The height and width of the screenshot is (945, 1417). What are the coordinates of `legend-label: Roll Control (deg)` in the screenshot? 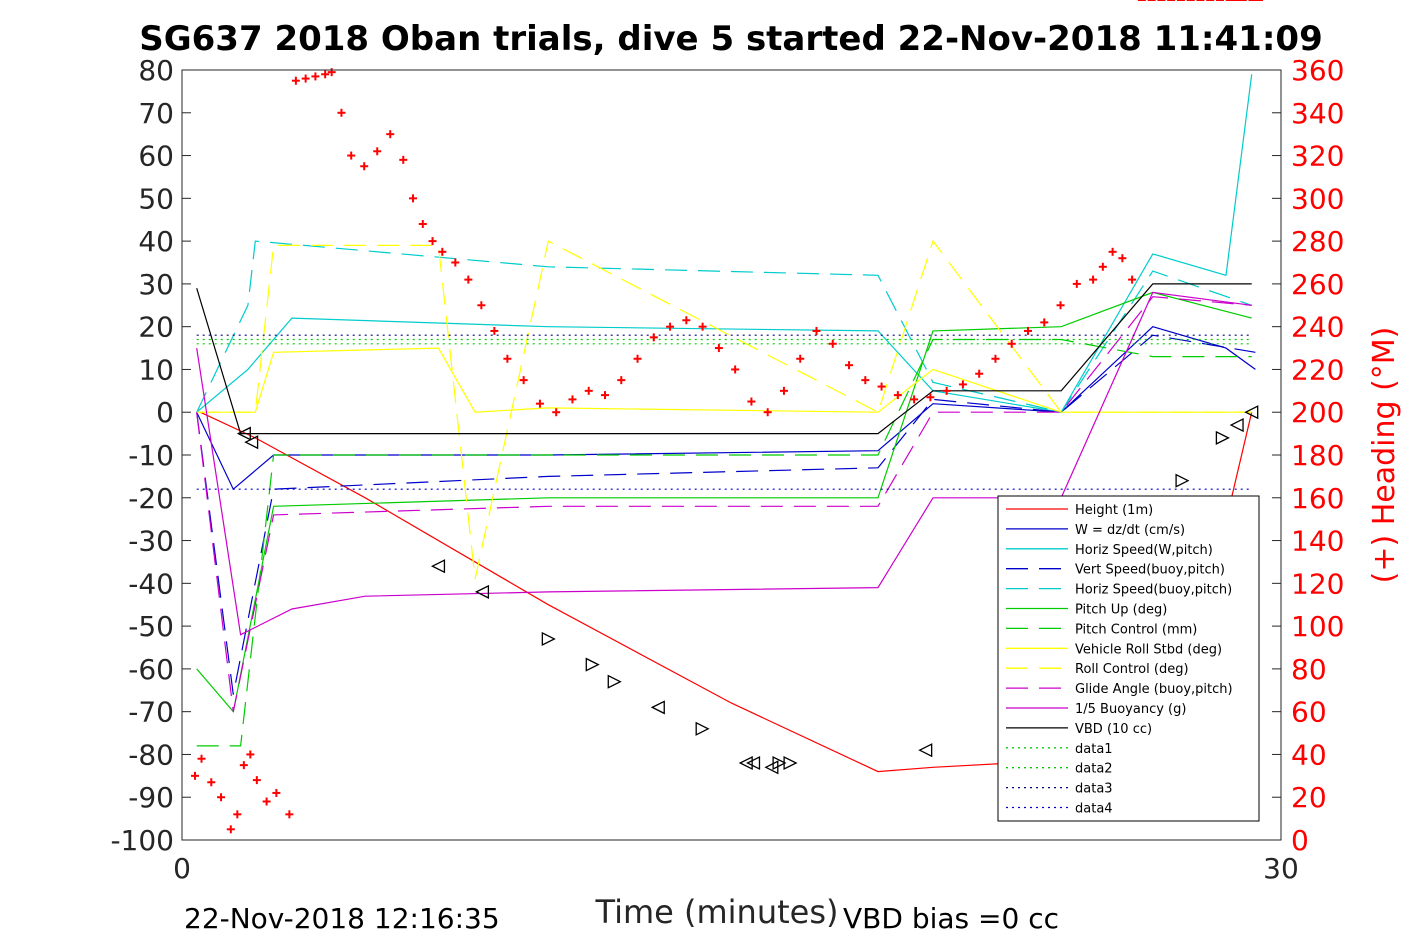 It's located at (1132, 669).